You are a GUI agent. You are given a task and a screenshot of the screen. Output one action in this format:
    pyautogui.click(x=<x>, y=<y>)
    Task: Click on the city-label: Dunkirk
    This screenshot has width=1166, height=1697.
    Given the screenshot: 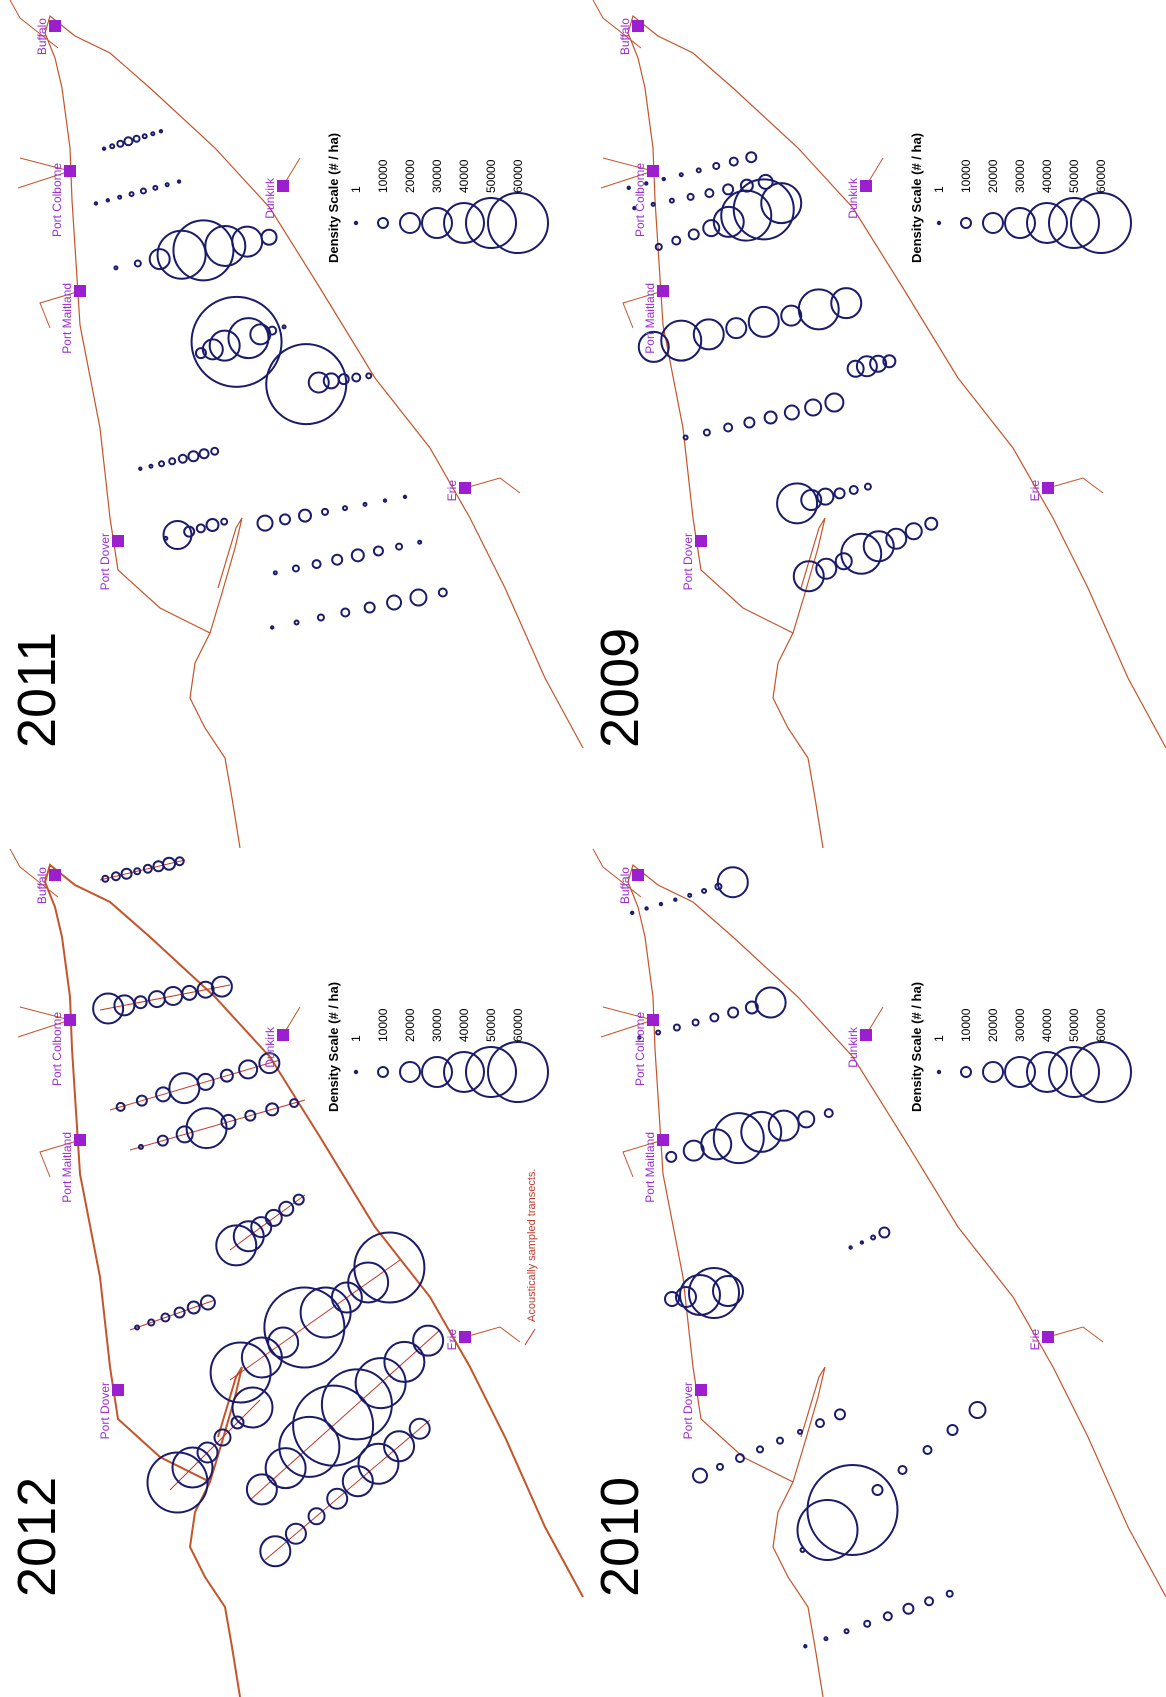 What is the action you would take?
    pyautogui.click(x=270, y=1047)
    